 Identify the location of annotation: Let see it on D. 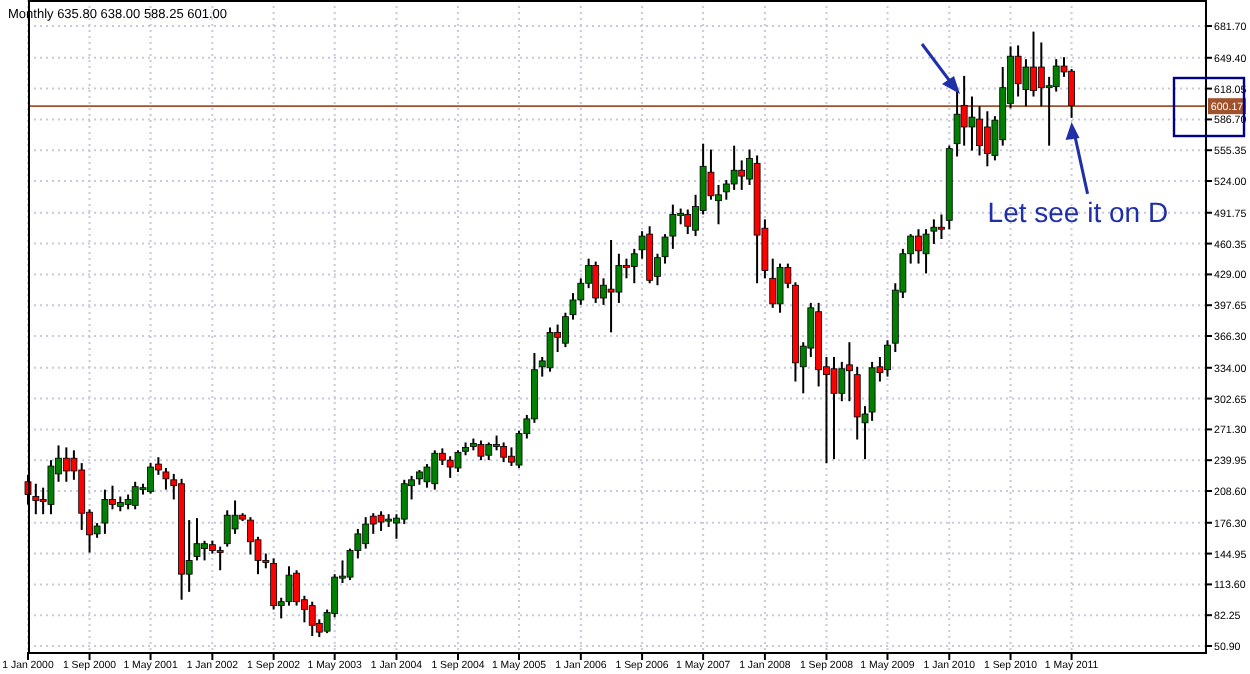
(1078, 211).